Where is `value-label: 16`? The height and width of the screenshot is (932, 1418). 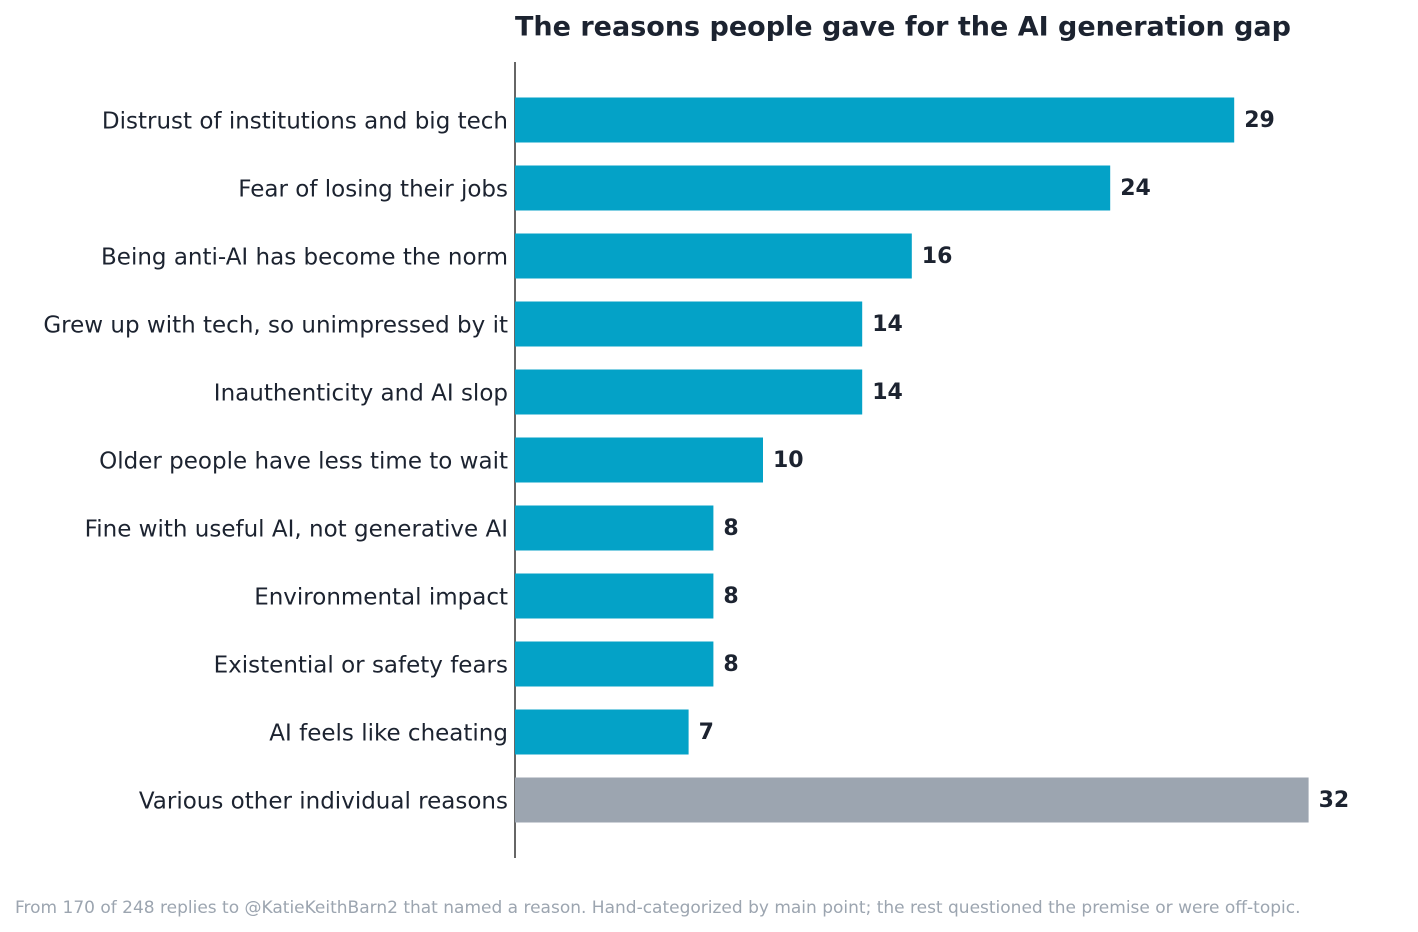 value-label: 16 is located at coordinates (937, 256).